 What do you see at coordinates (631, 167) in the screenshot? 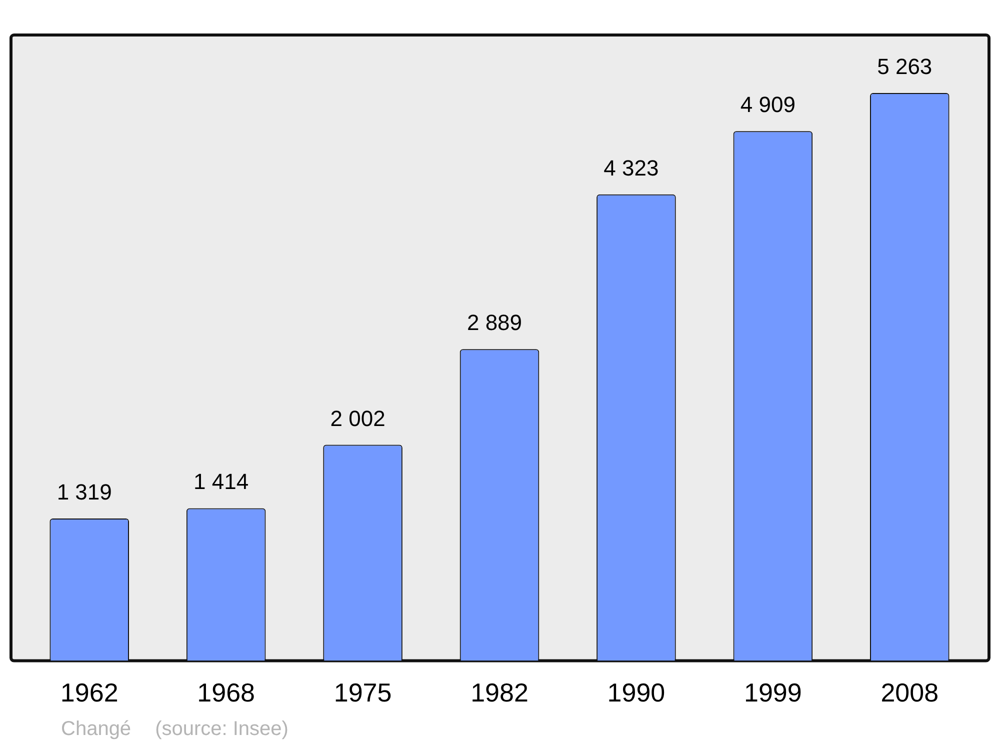
I see `data-label: 4 323` at bounding box center [631, 167].